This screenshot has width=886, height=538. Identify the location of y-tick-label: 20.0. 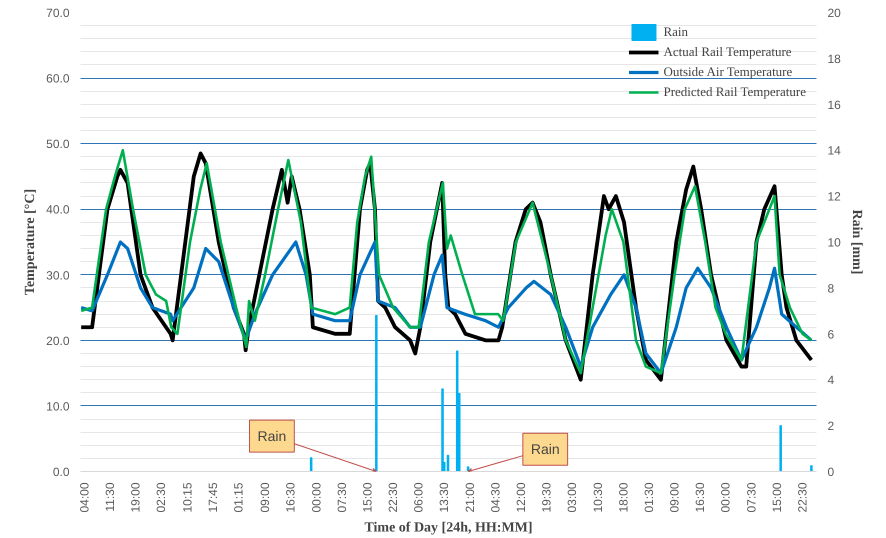
(58, 341).